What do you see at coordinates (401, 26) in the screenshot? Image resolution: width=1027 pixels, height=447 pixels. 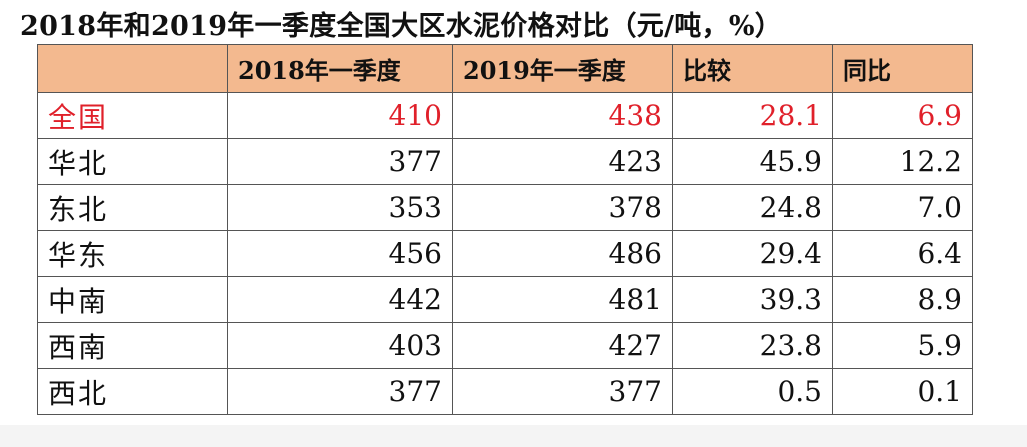 I see `chart-title: 2018年和2019年一季度全国大区水泥价格对比（元/吨，%）` at bounding box center [401, 26].